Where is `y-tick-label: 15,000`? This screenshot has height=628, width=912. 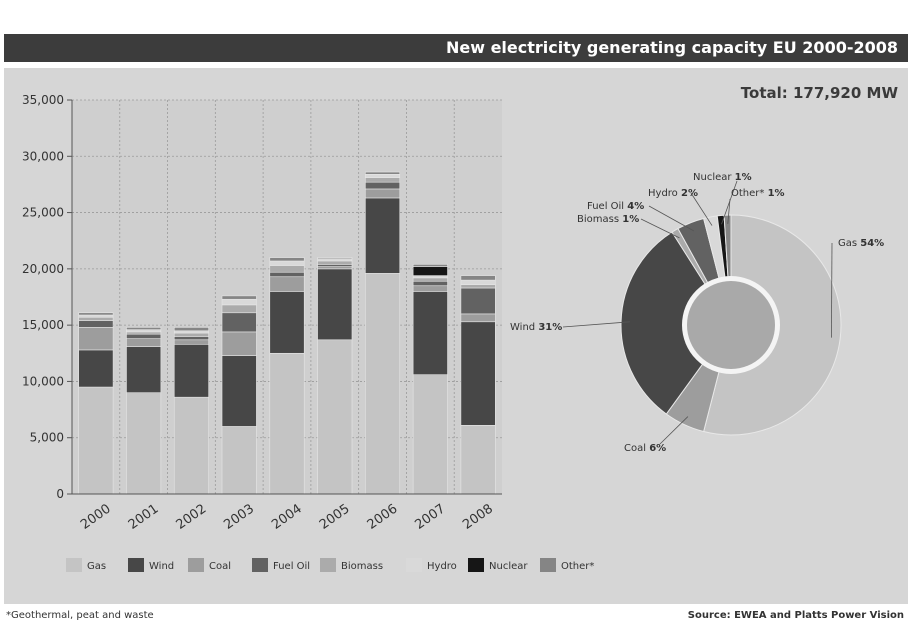 y-tick-label: 15,000 is located at coordinates (43, 325).